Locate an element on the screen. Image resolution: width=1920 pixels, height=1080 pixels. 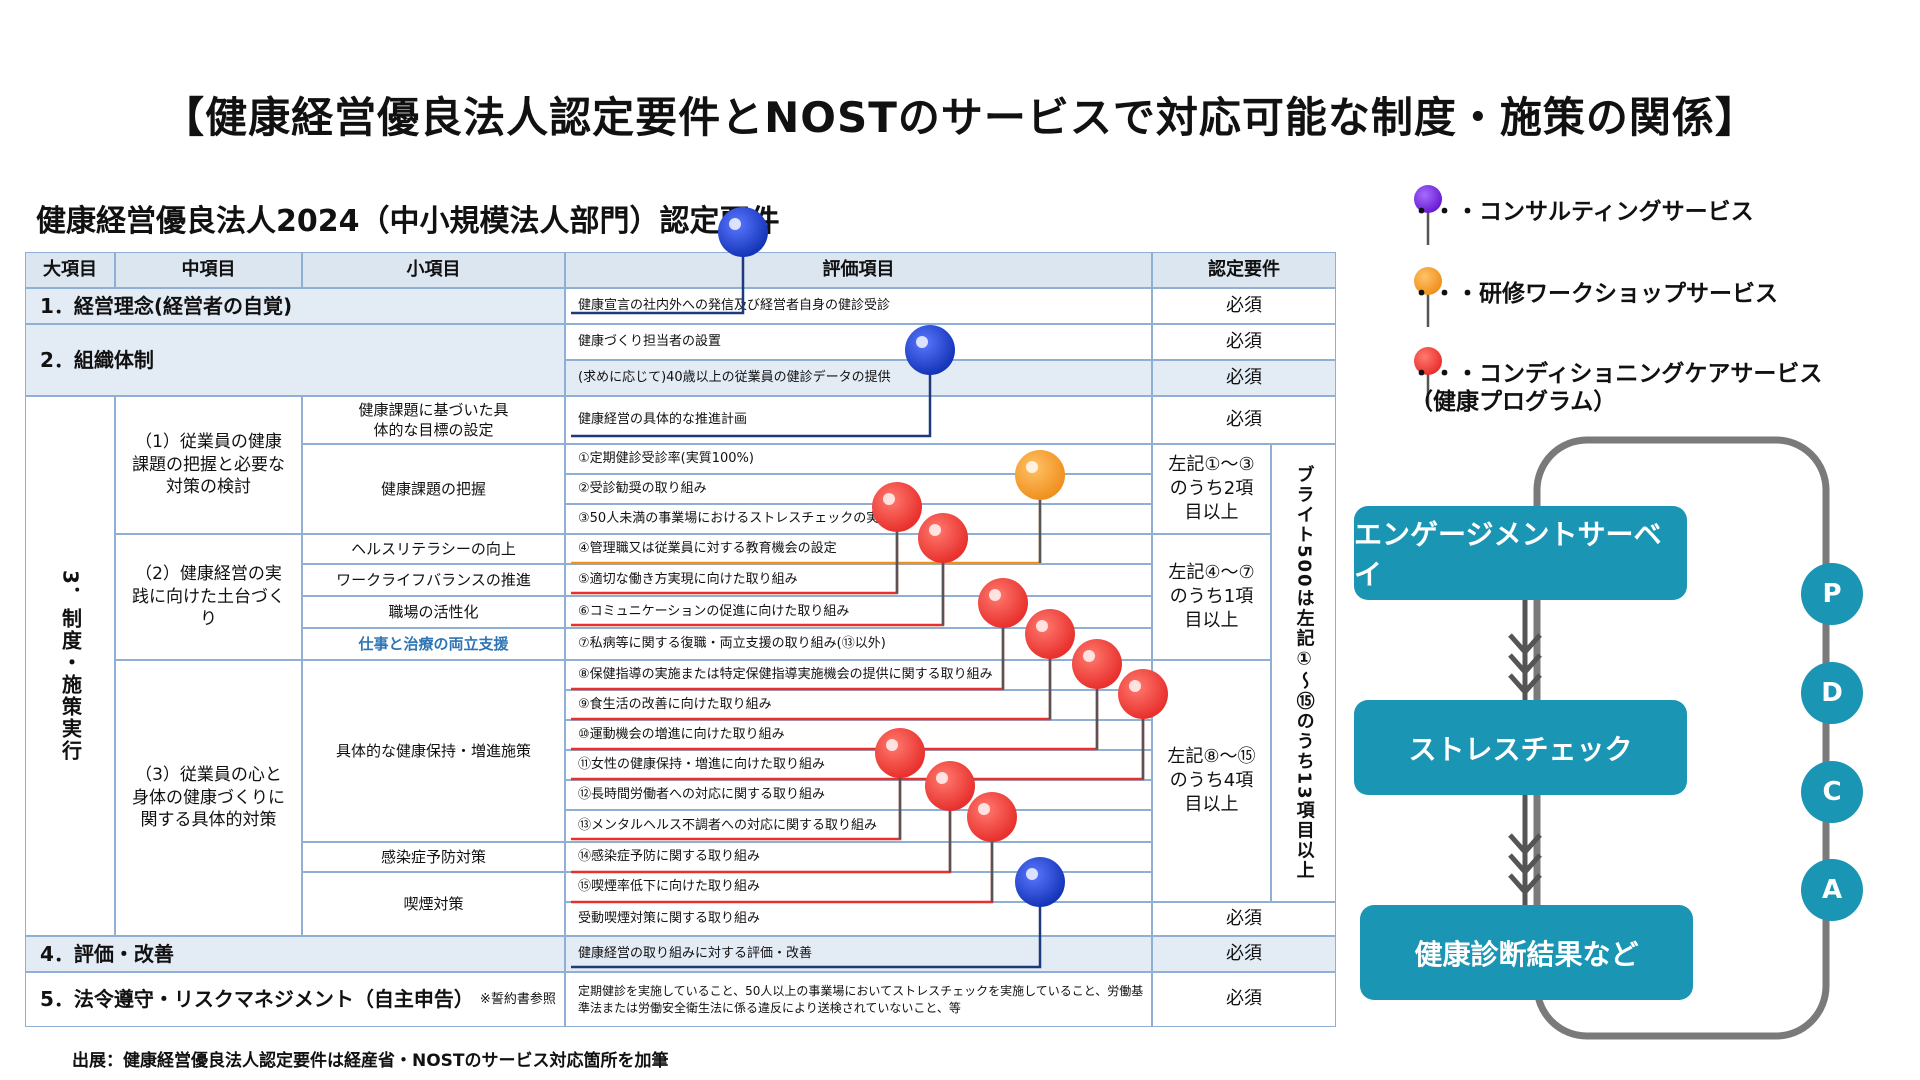
section-1: 1．経営理念(経営者の自覚) is located at coordinates (295, 306).